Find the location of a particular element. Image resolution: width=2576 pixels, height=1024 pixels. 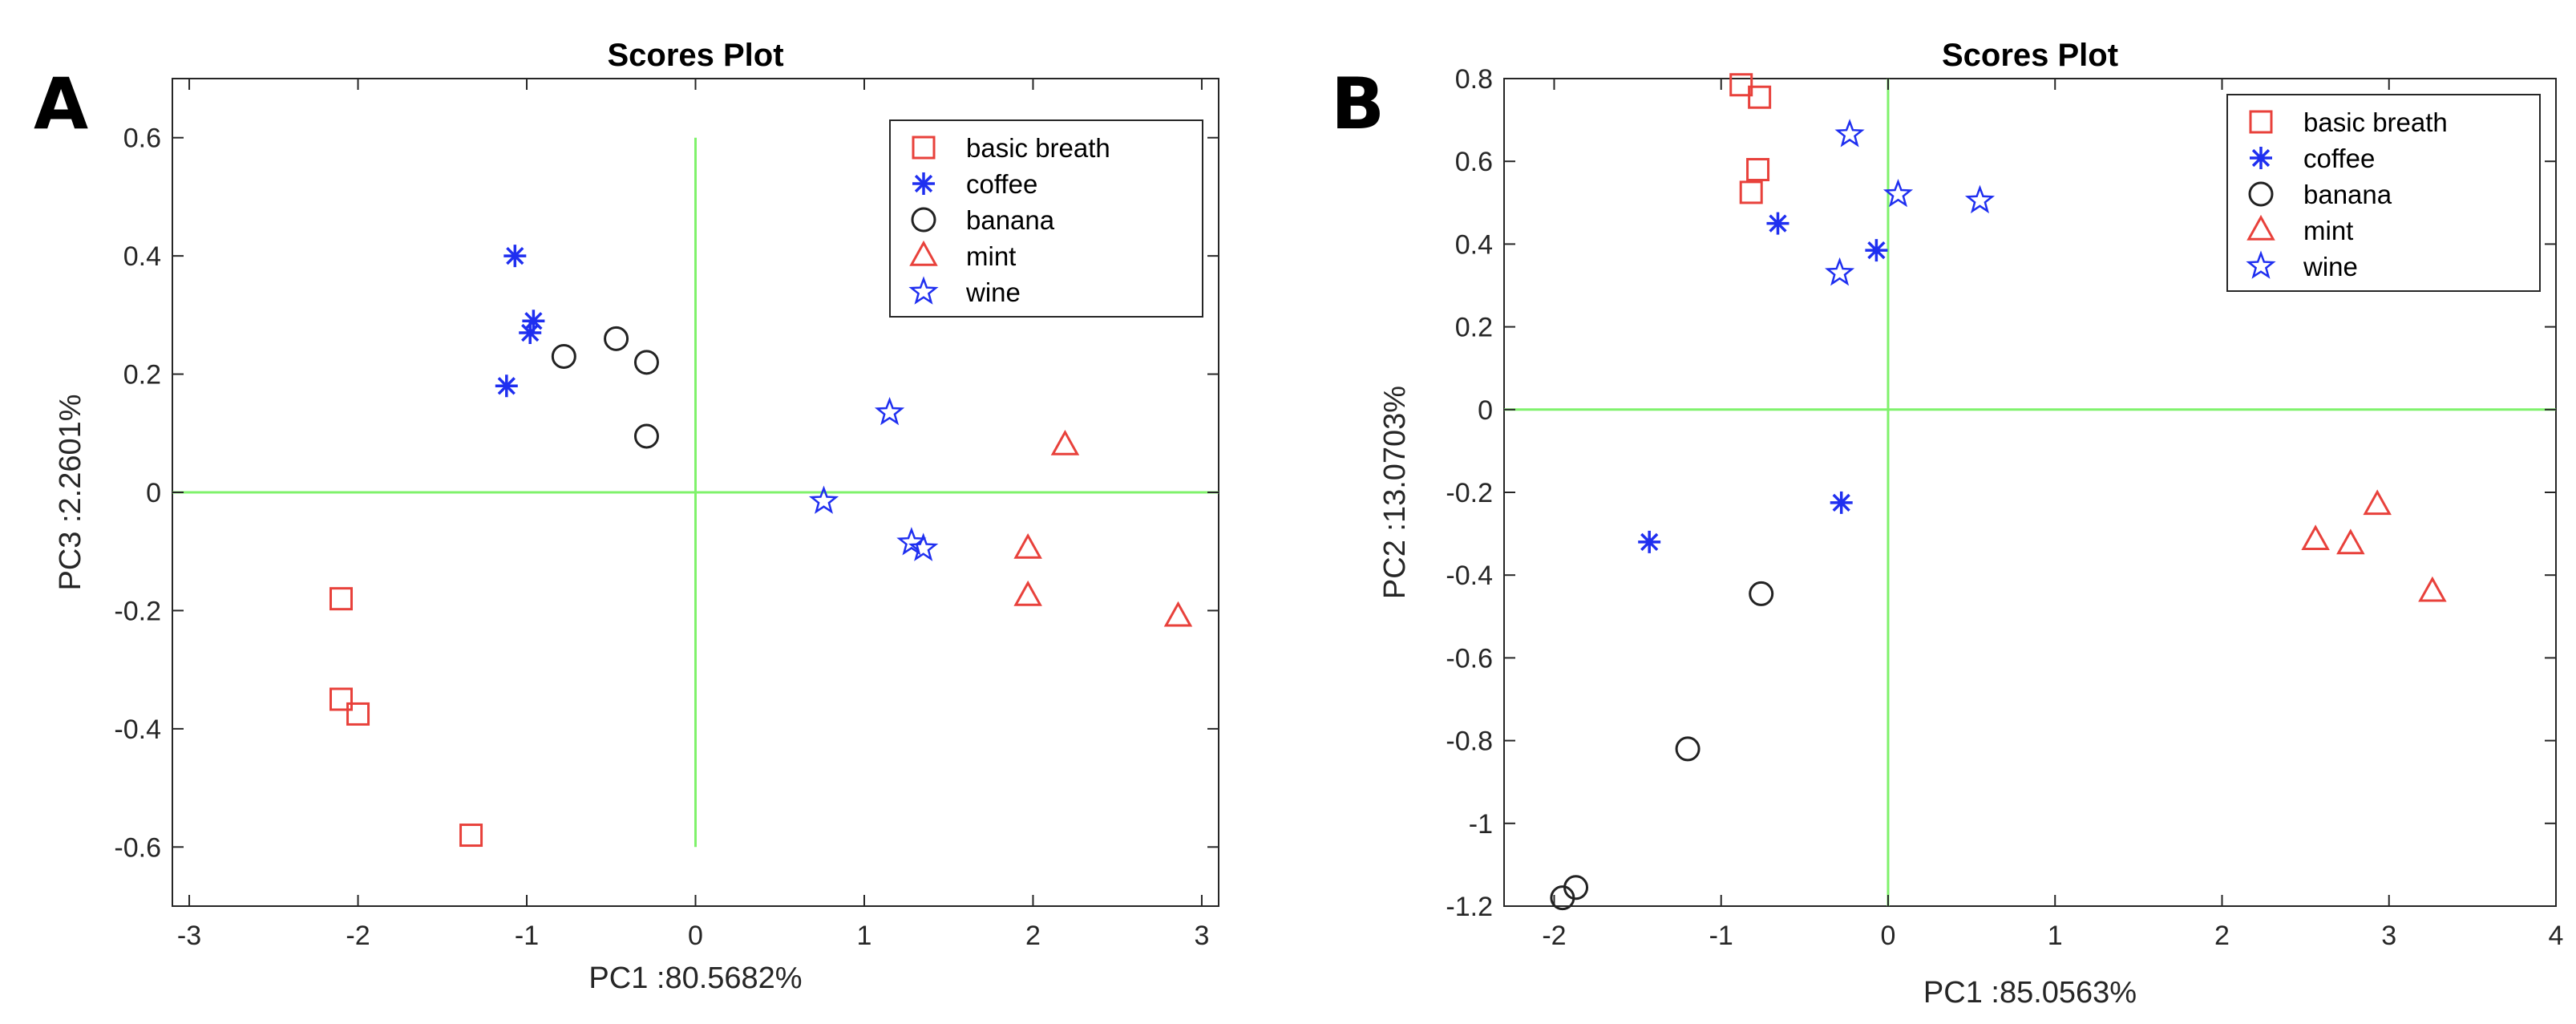

series-mint is located at coordinates (2374, 545).